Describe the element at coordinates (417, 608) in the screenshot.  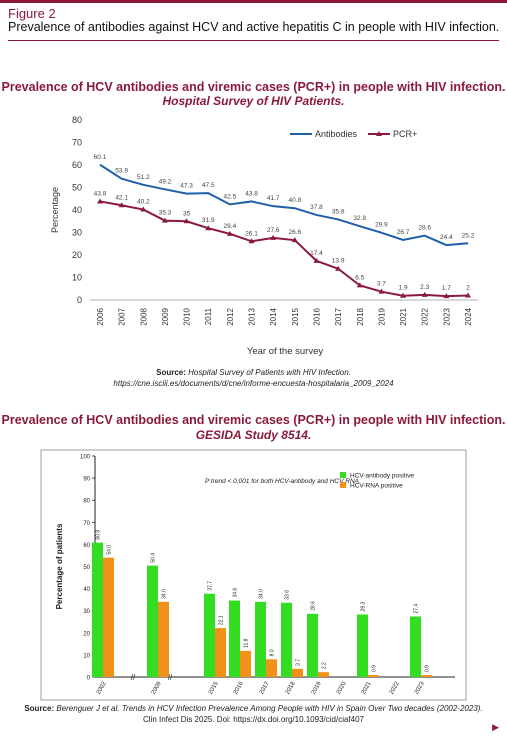
I see `hcv-antibody-data-label: 27.4` at that location.